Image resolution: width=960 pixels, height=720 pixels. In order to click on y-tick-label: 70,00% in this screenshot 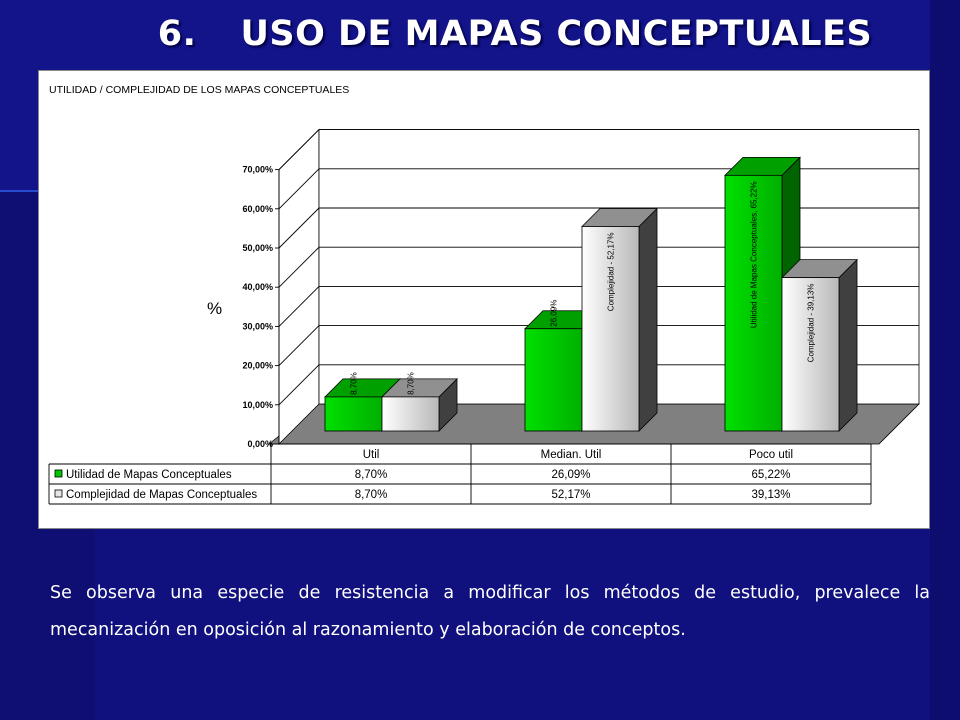, I will do `click(257, 170)`.